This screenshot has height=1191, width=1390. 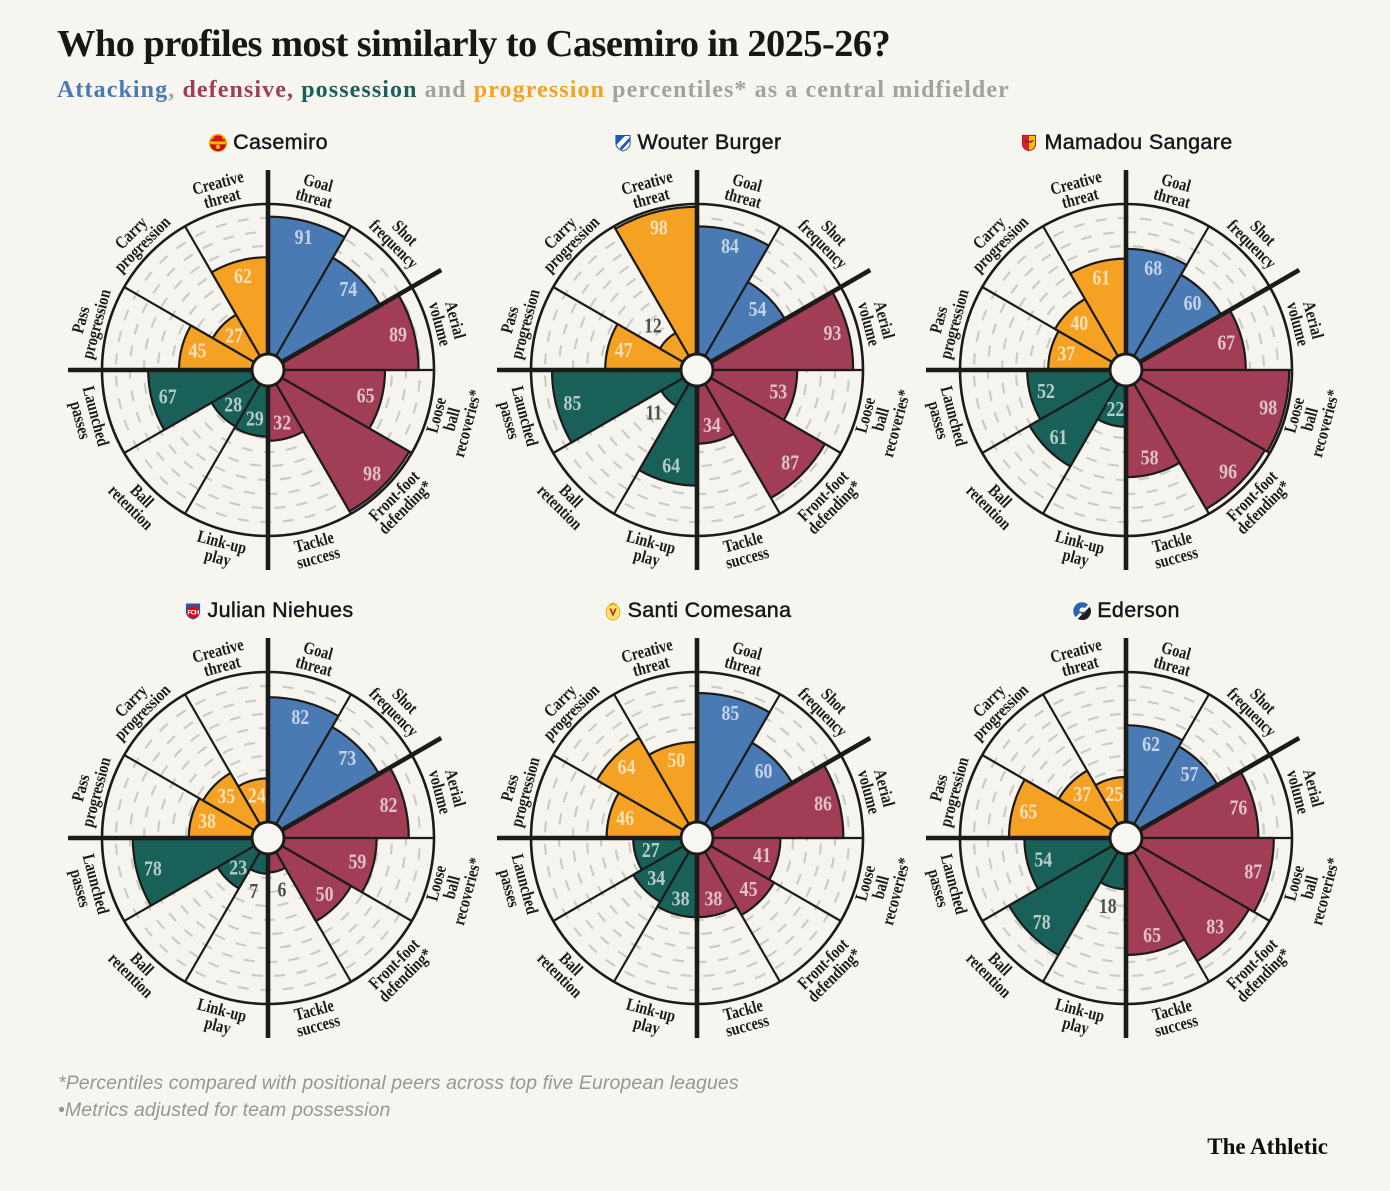 What do you see at coordinates (1108, 907) in the screenshot?
I see `svg-text: 18` at bounding box center [1108, 907].